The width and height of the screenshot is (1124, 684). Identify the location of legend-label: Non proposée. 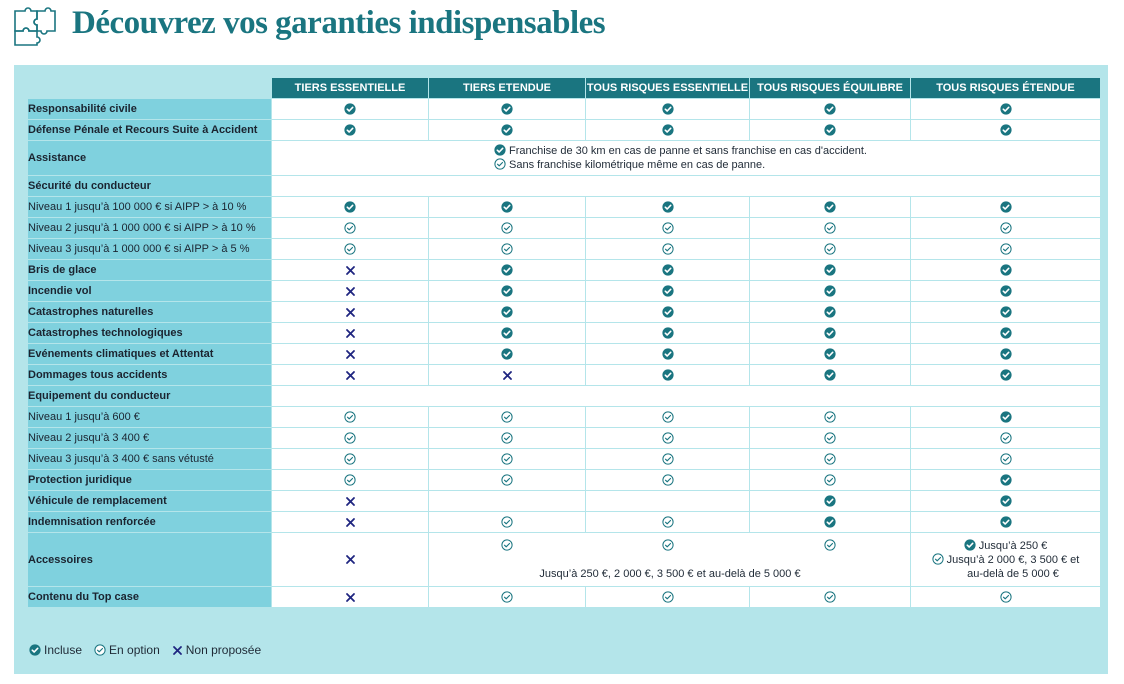
(223, 650).